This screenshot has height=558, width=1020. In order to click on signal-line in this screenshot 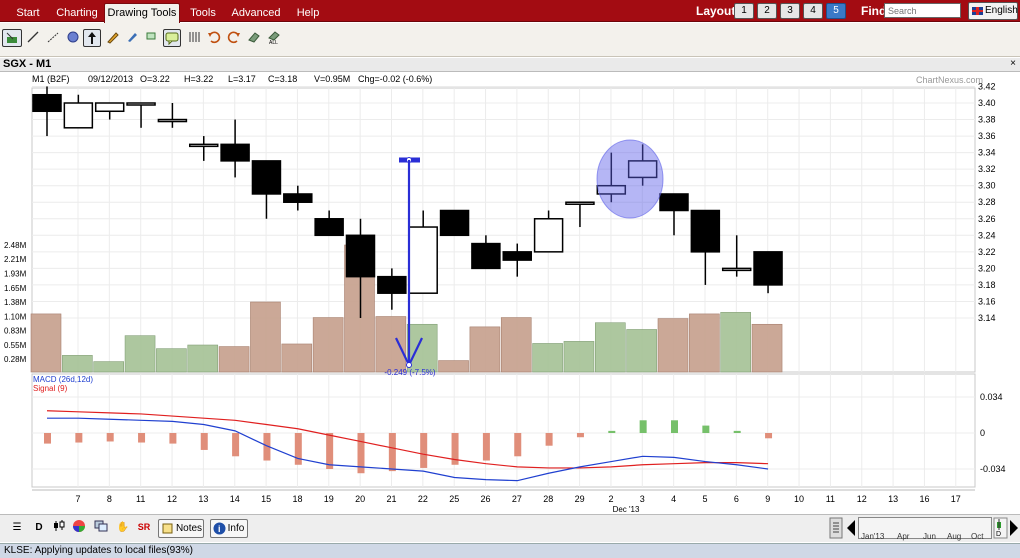, I will do `click(407, 439)`.